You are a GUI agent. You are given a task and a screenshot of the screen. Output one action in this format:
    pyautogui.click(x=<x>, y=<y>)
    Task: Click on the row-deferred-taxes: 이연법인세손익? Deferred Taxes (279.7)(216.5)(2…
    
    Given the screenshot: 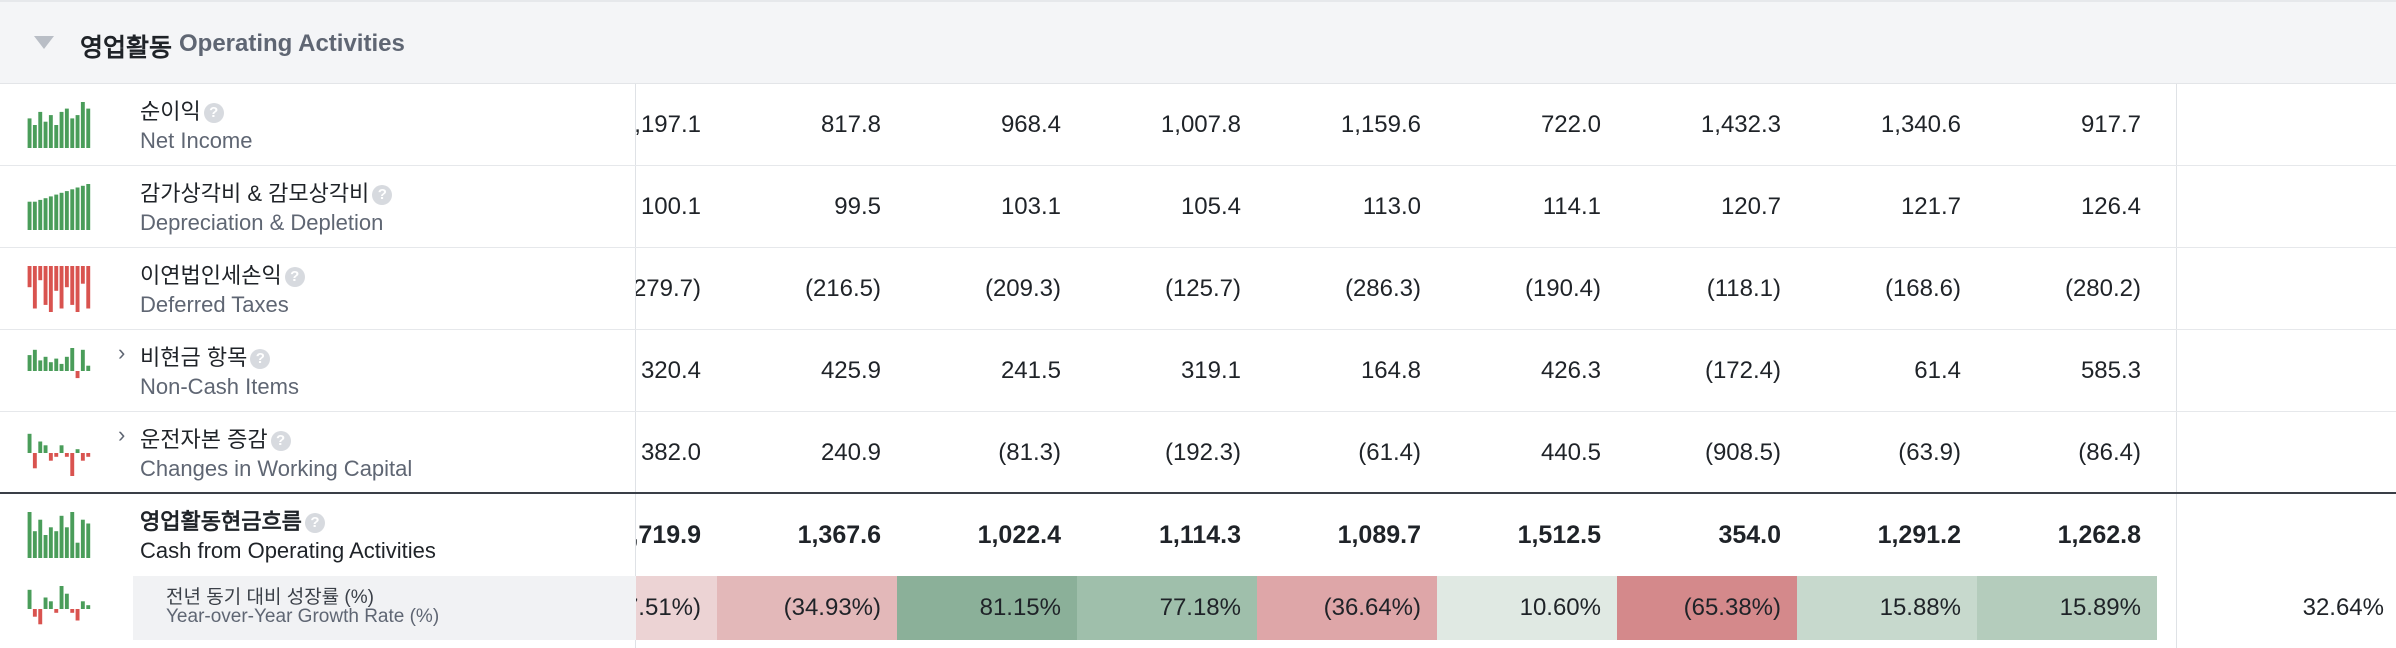 What is the action you would take?
    pyautogui.click(x=1198, y=289)
    